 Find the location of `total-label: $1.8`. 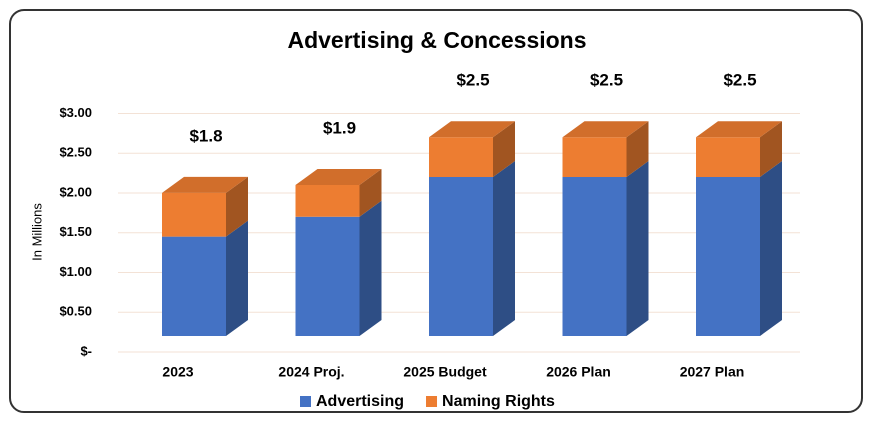

total-label: $1.8 is located at coordinates (205, 135).